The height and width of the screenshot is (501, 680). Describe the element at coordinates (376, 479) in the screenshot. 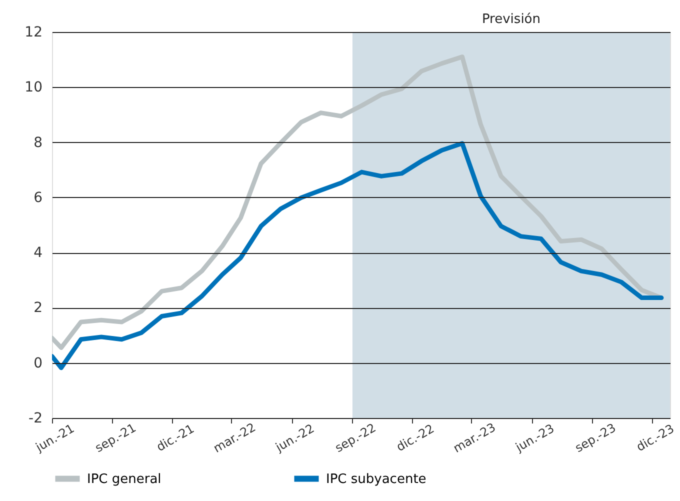

I see `legend-label: IPC subyacente` at that location.